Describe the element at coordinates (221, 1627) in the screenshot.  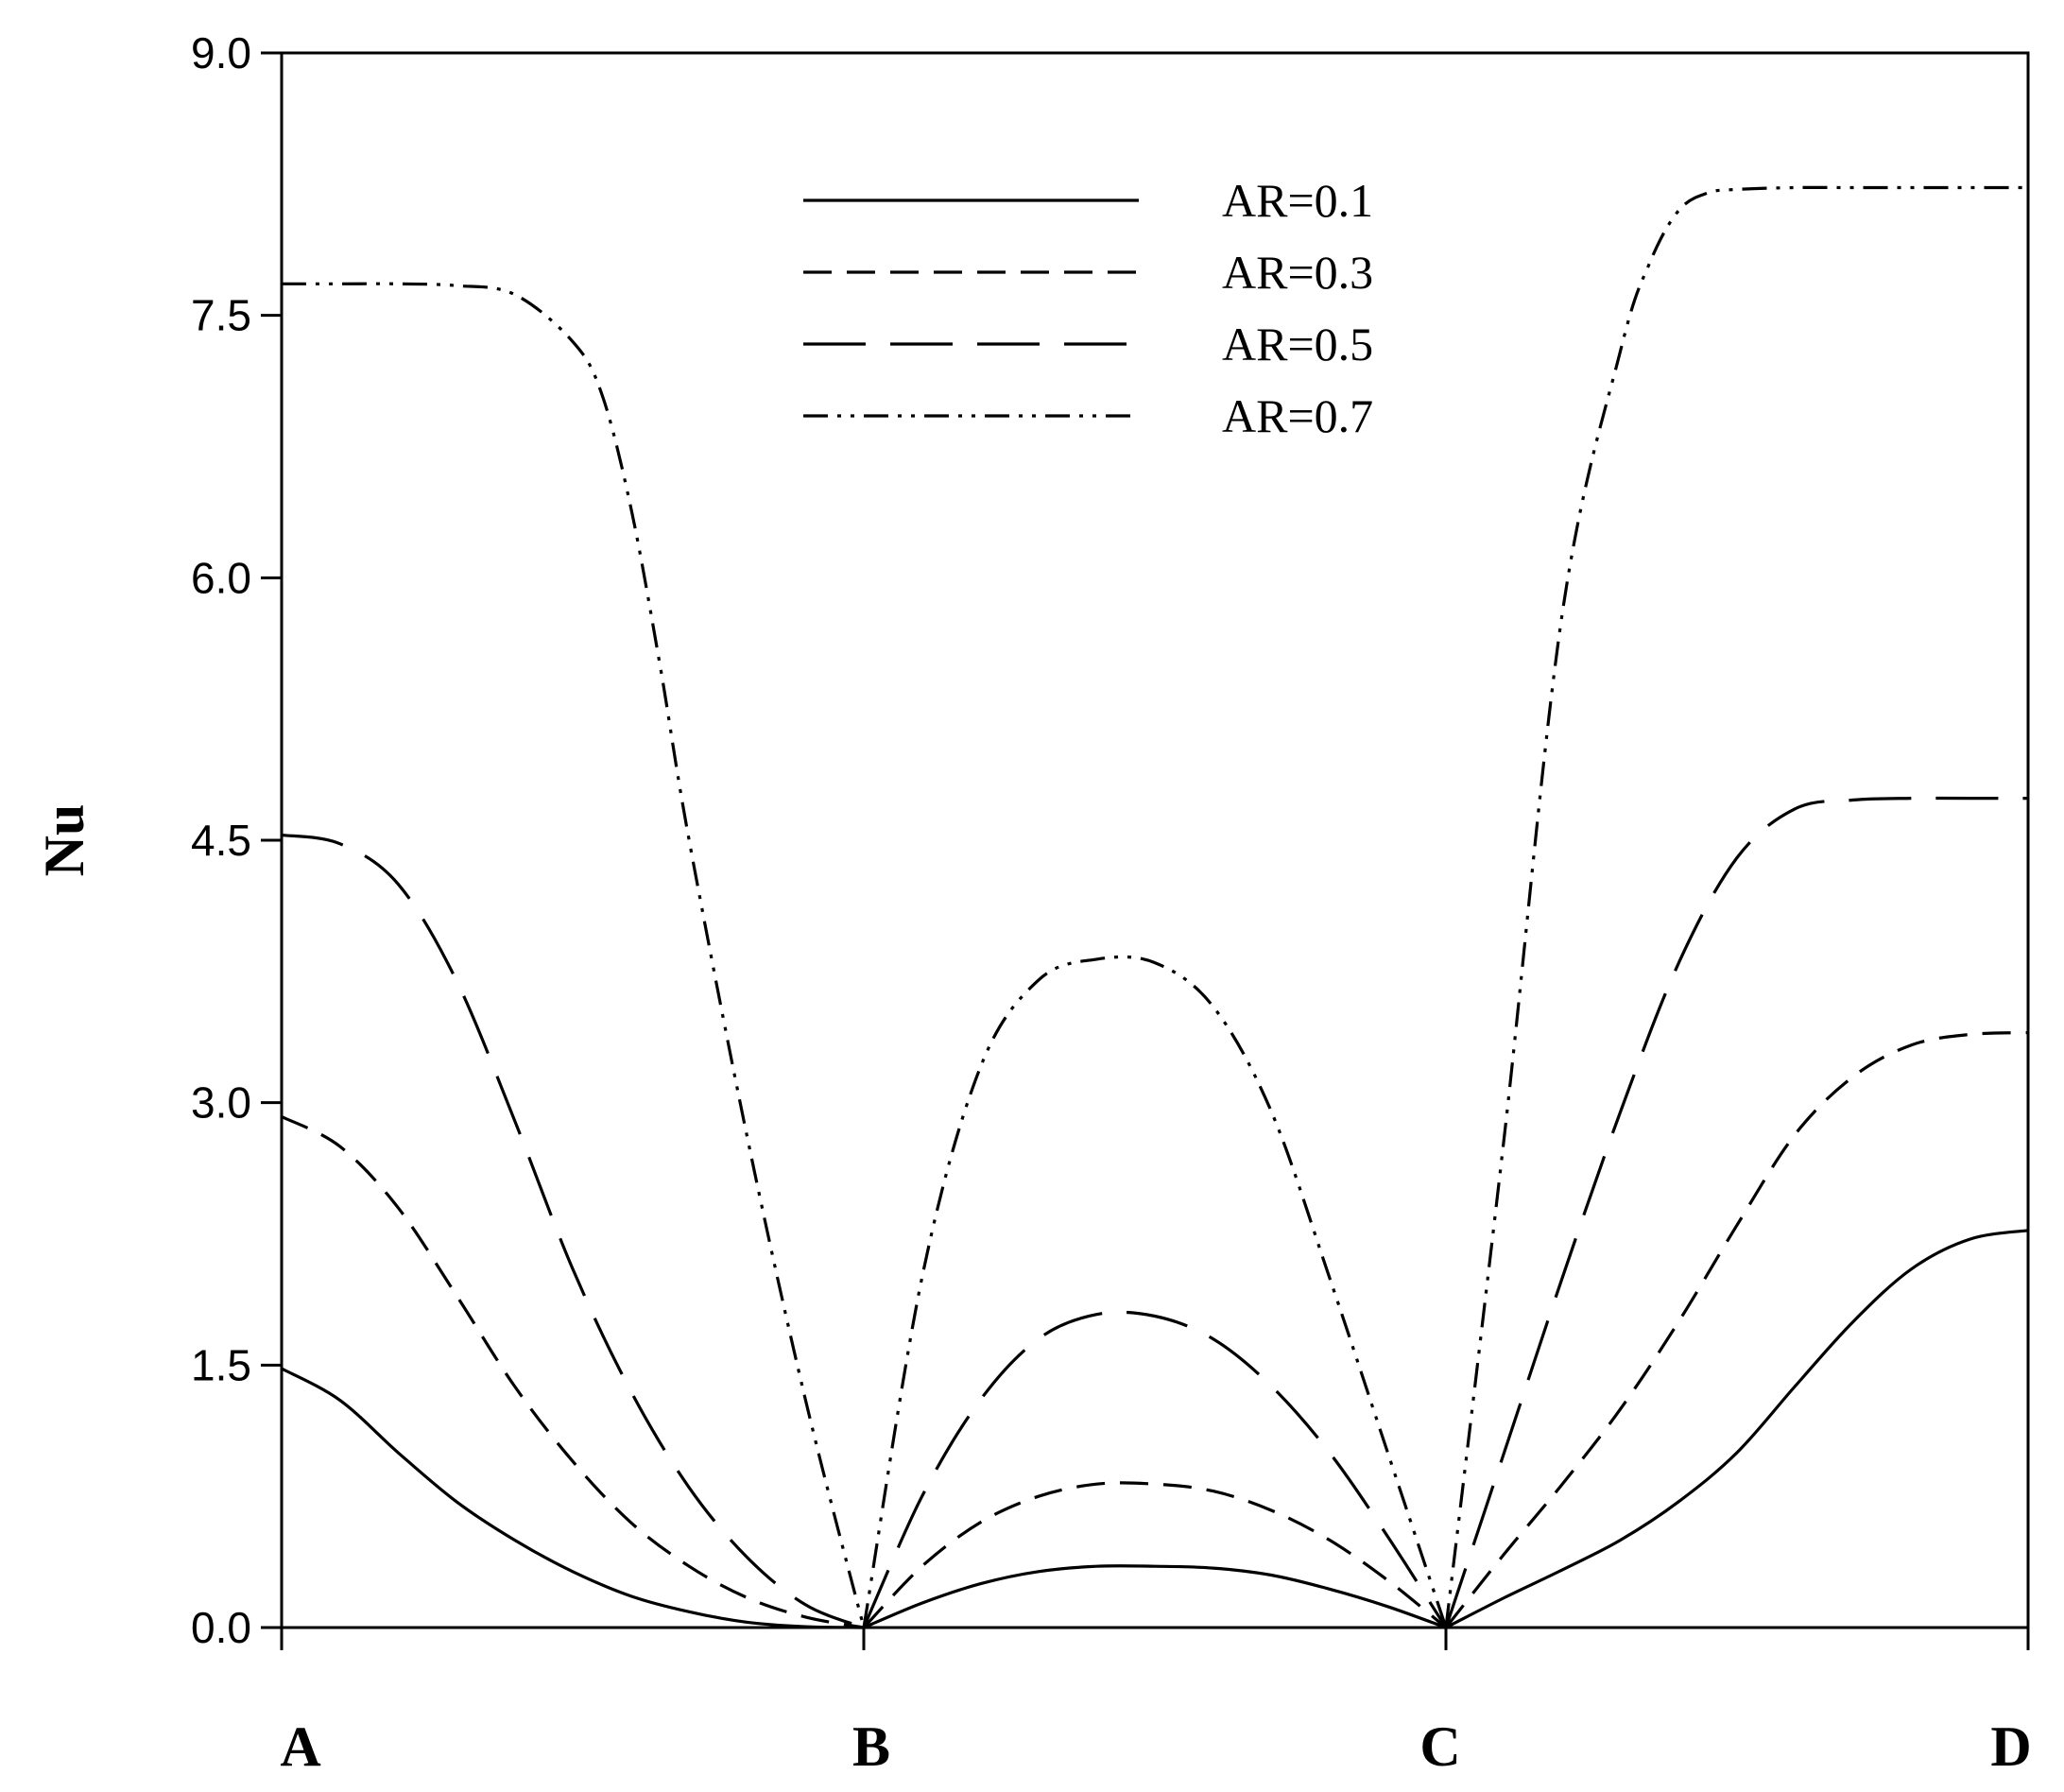
I see `y-tick-label: 0.0` at that location.